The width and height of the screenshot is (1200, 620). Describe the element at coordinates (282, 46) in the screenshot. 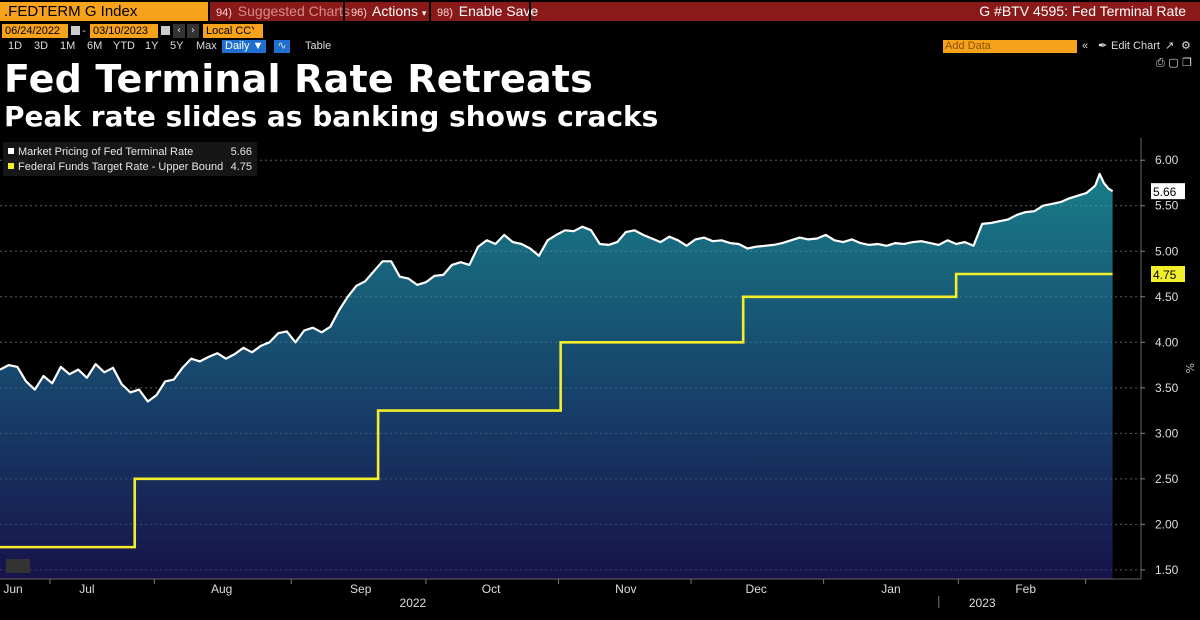

I see `line-chart-icon: ∿` at that location.